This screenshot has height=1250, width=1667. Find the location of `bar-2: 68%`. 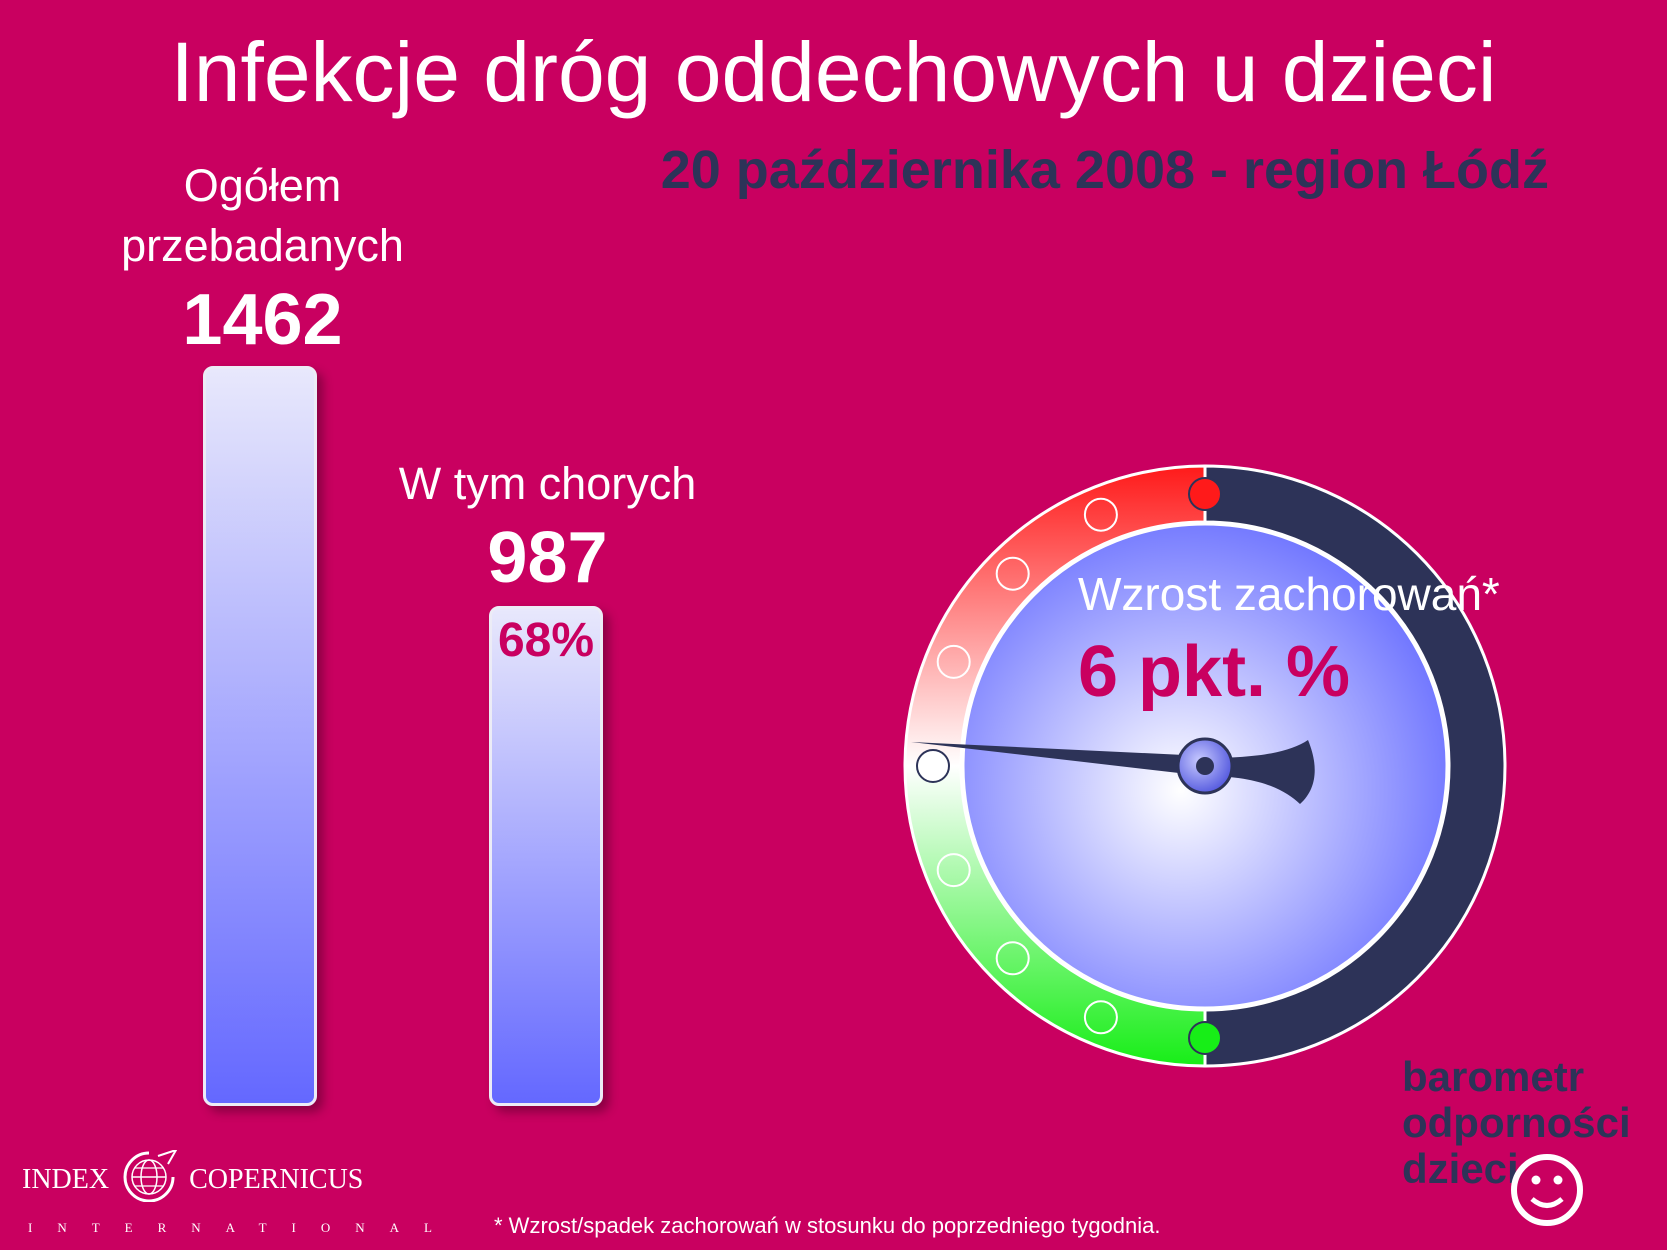

bar-2: 68% is located at coordinates (546, 856).